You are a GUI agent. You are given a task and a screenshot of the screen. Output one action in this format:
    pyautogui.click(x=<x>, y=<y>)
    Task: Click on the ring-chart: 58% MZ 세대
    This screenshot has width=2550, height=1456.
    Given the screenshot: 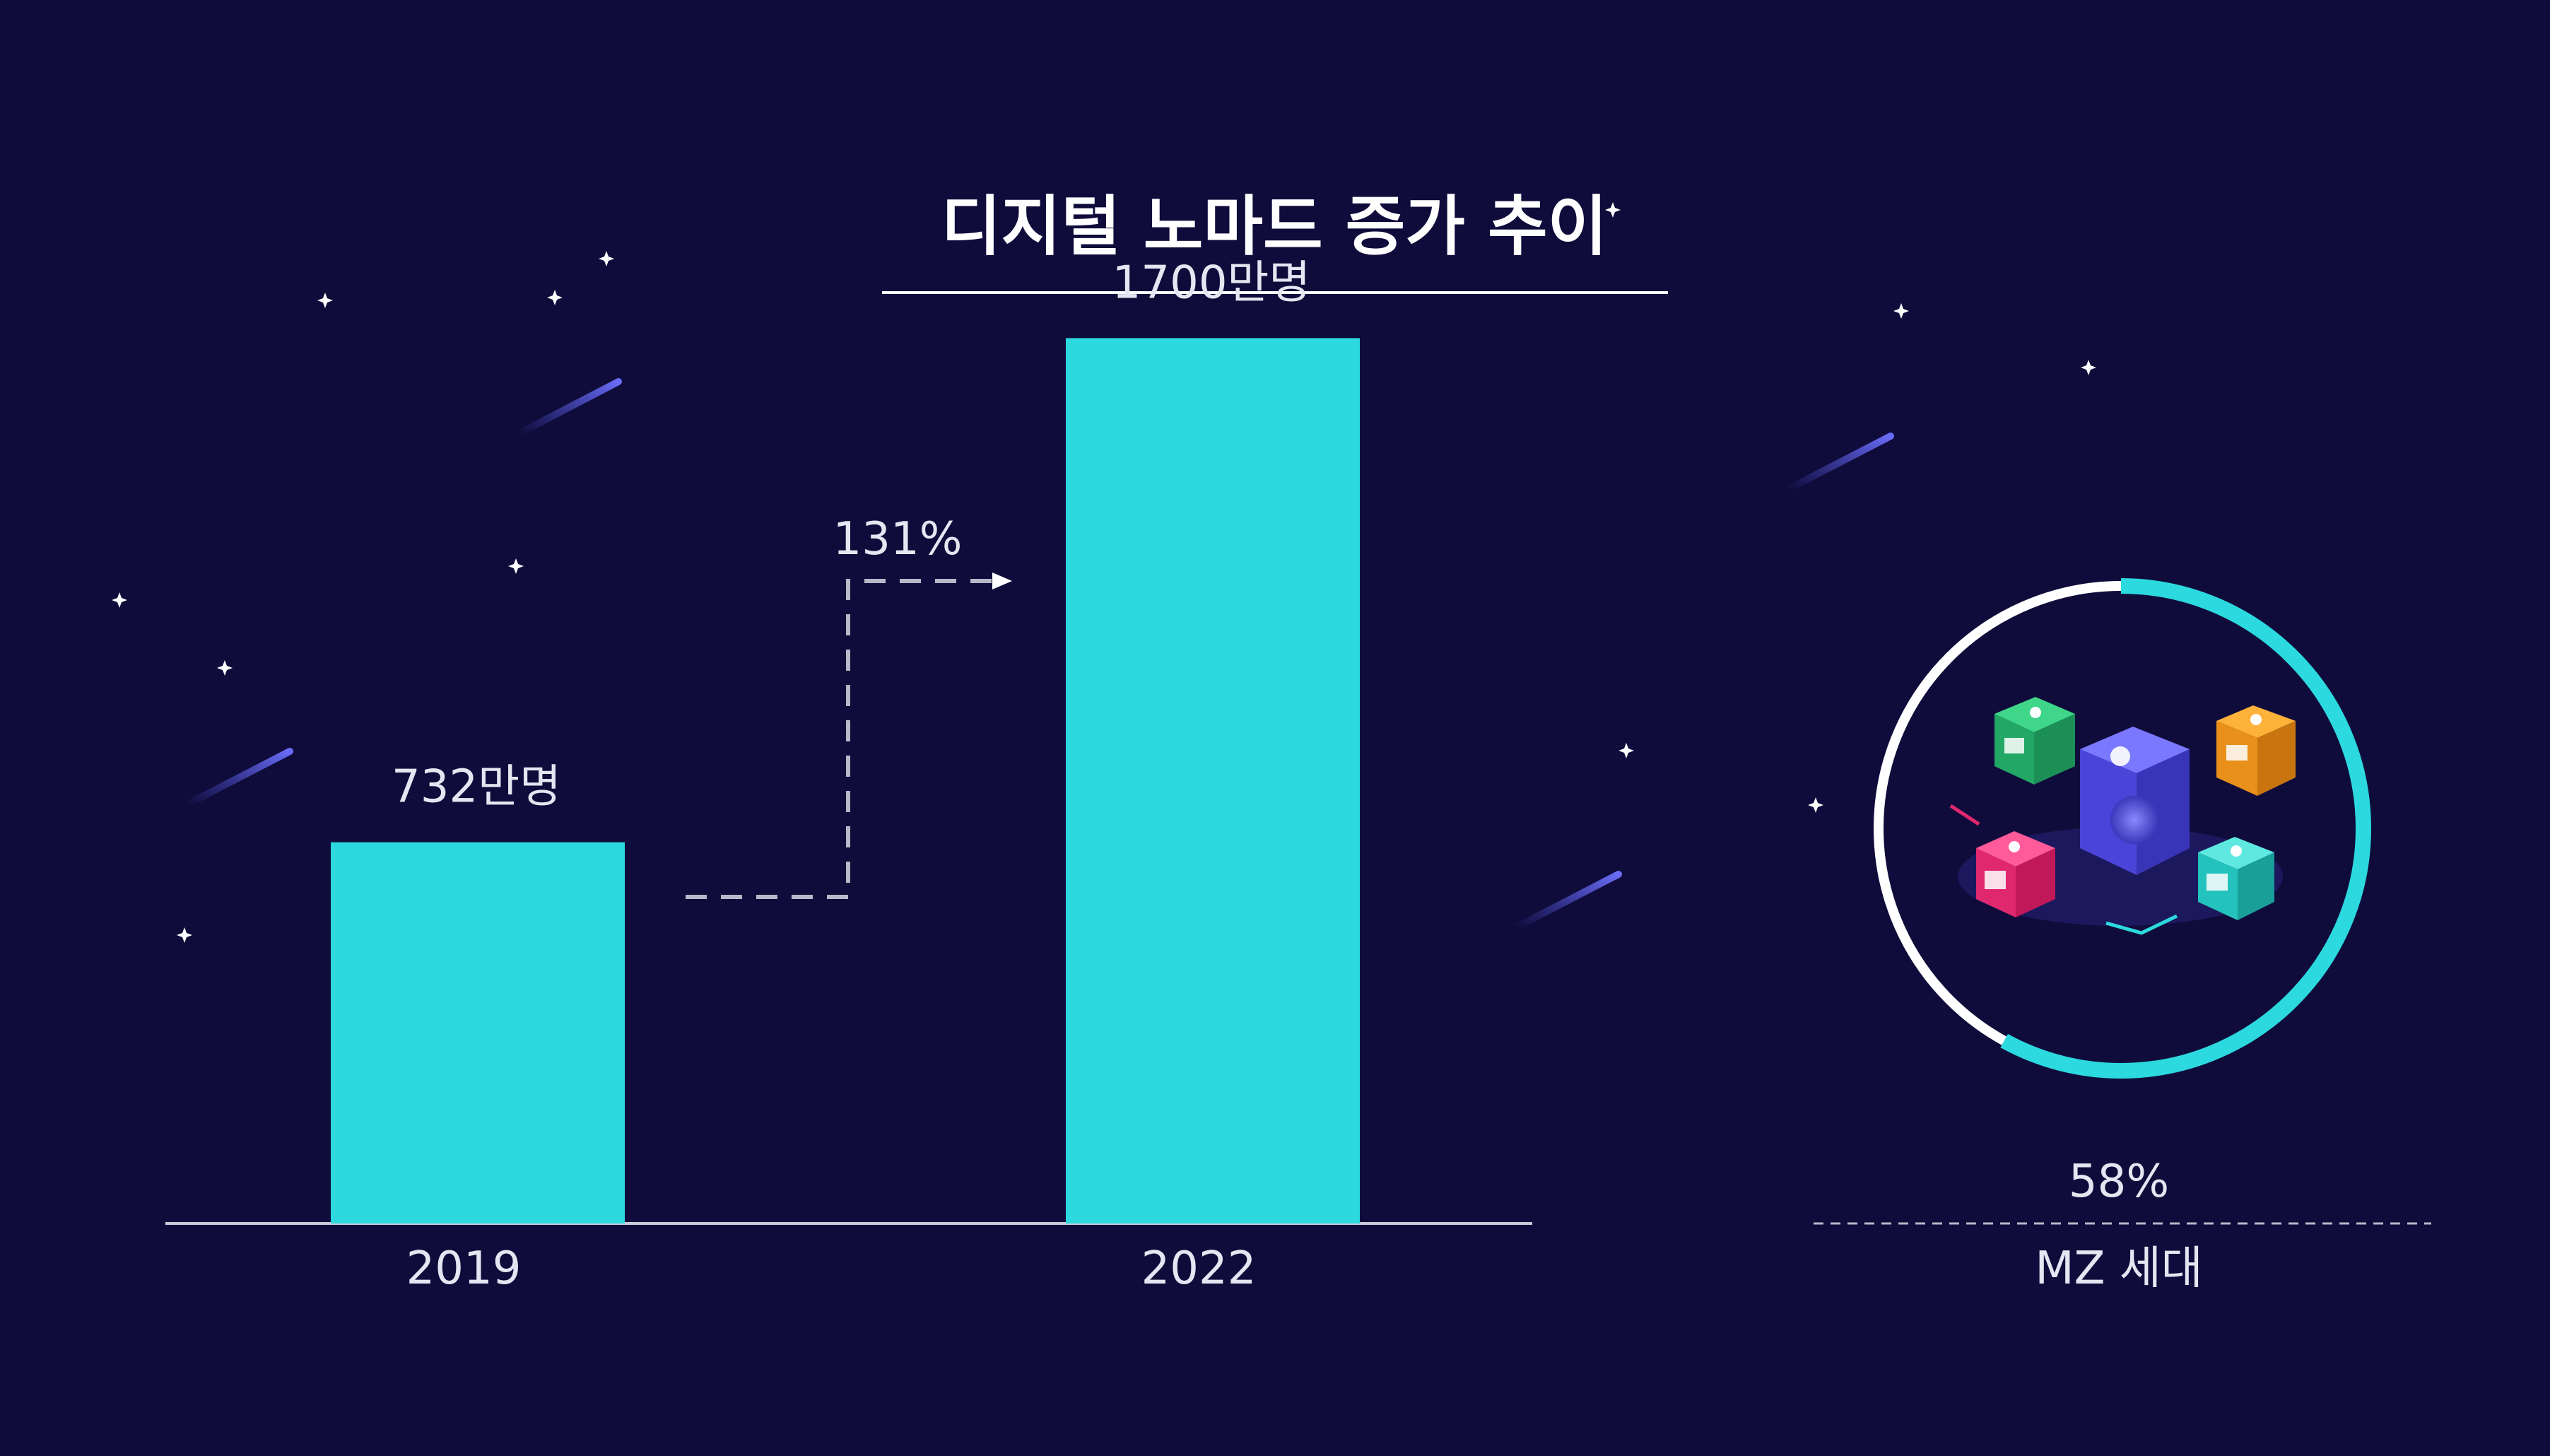 What is the action you would take?
    pyautogui.click(x=2122, y=937)
    